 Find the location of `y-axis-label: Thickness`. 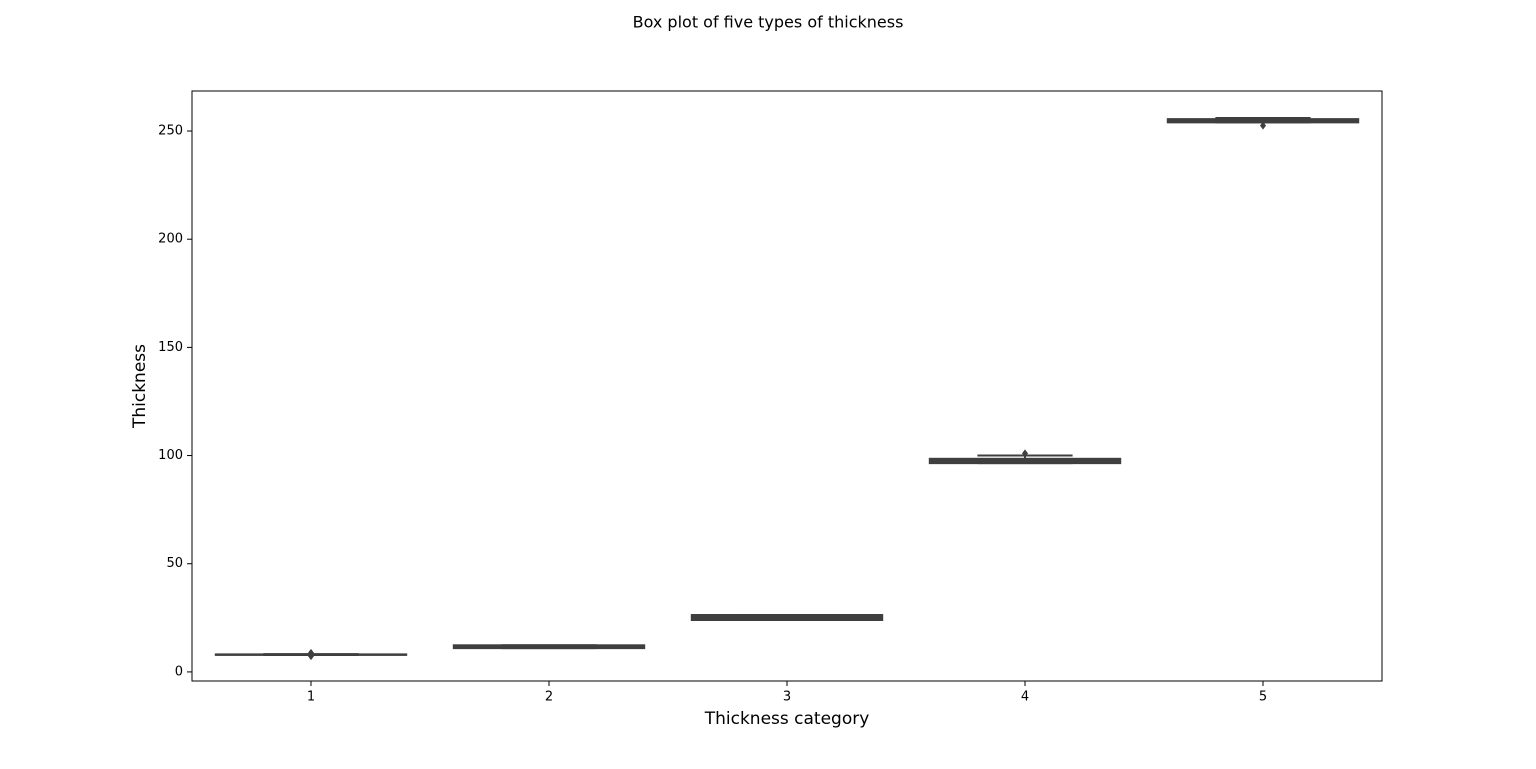

y-axis-label: Thickness is located at coordinates (140, 386).